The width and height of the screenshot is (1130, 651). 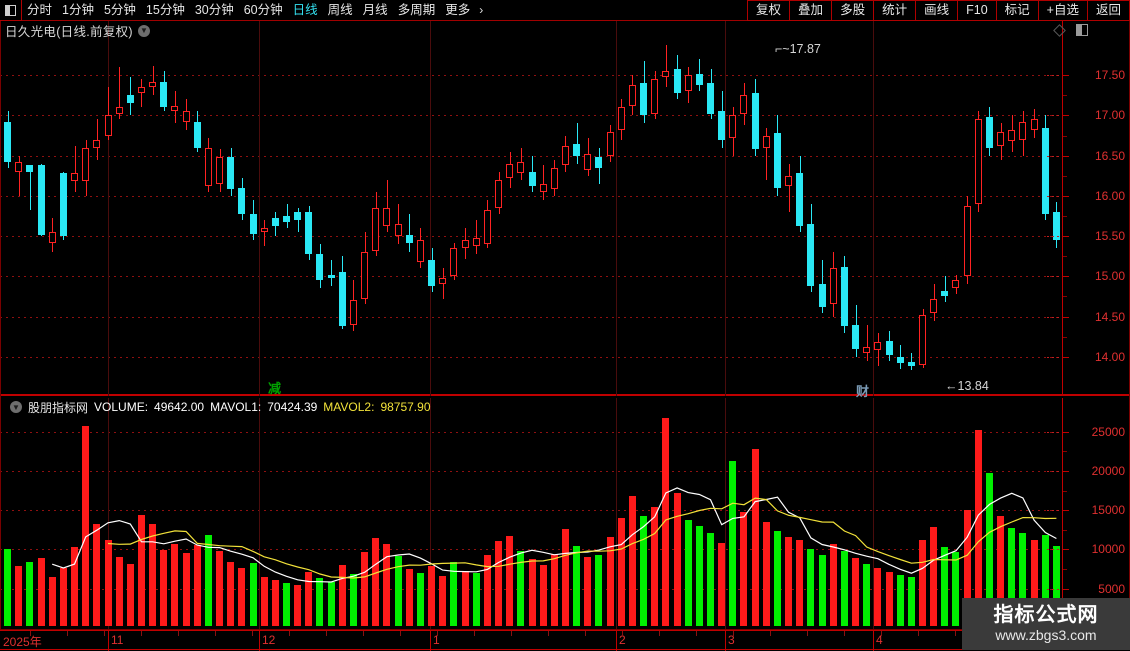 What do you see at coordinates (119, 10) in the screenshot?
I see `period-3: 5分钟` at bounding box center [119, 10].